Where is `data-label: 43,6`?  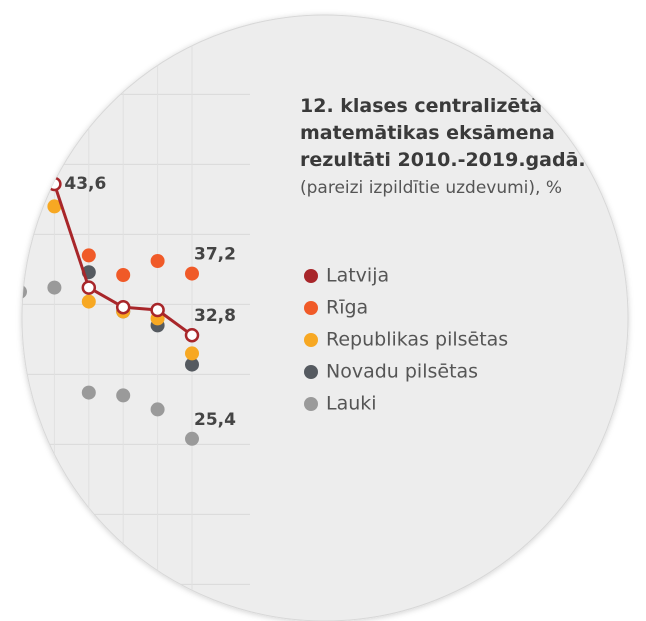
data-label: 43,6 is located at coordinates (85, 184).